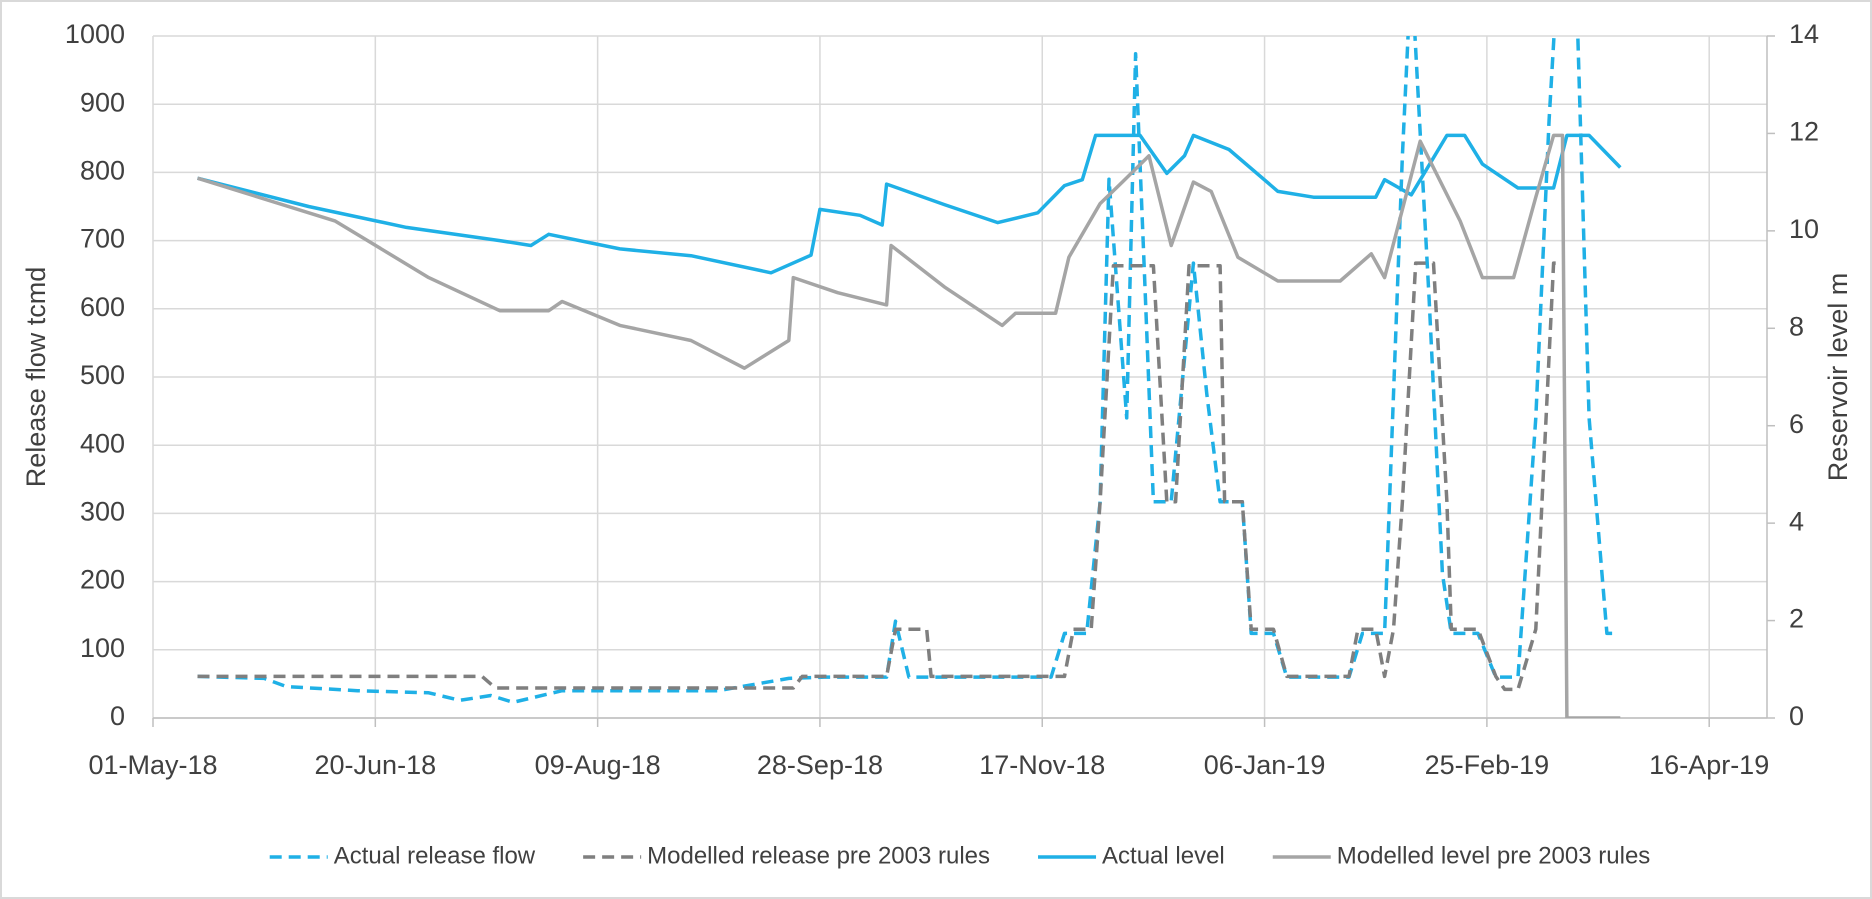 The height and width of the screenshot is (899, 1872). What do you see at coordinates (1487, 765) in the screenshot?
I see `x-tick-label: 25-Feb-19` at bounding box center [1487, 765].